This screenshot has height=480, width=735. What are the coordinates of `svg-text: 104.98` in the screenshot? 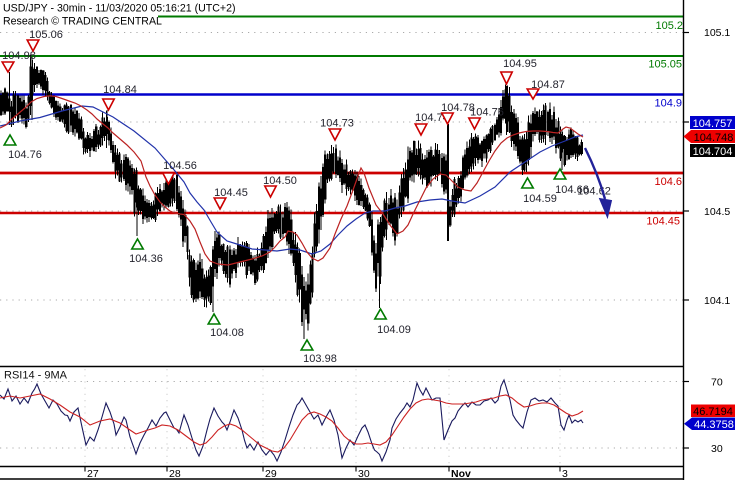 It's located at (19, 56).